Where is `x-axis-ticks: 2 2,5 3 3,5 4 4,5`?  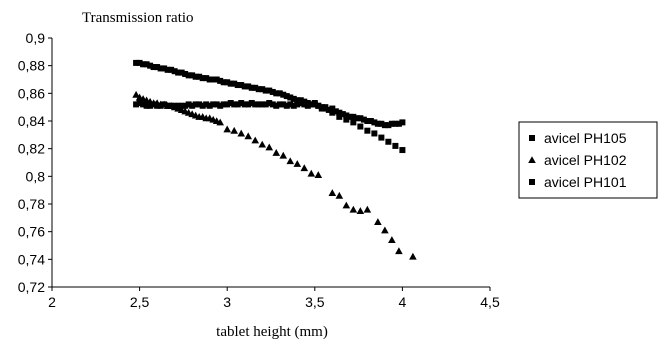
x-axis-ticks: 2 2,5 3 3,5 4 4,5 is located at coordinates (274, 298).